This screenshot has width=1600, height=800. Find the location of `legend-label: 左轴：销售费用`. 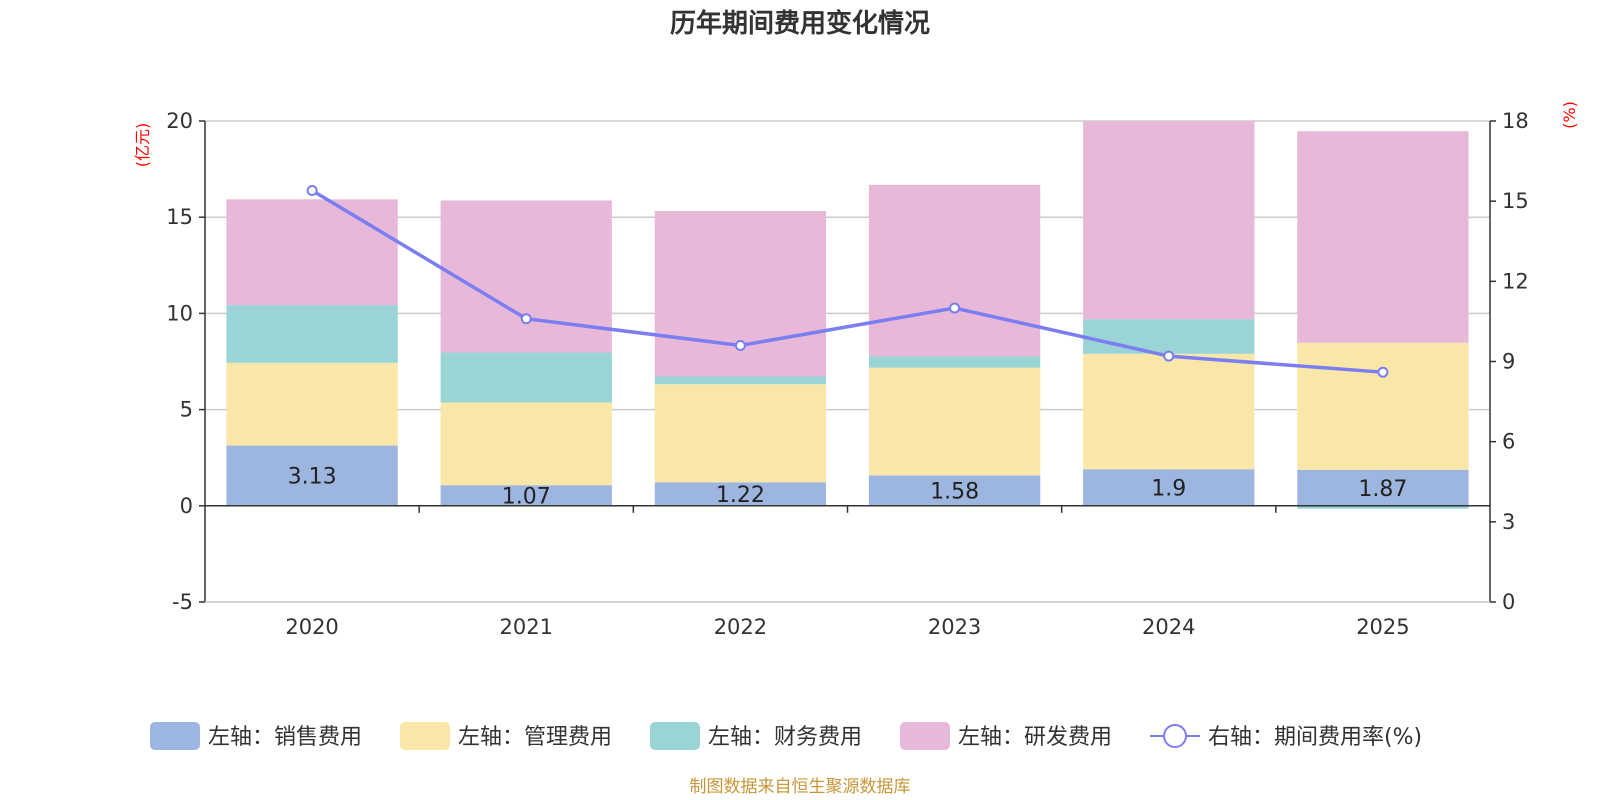

legend-label: 左轴：销售费用 is located at coordinates (285, 737).